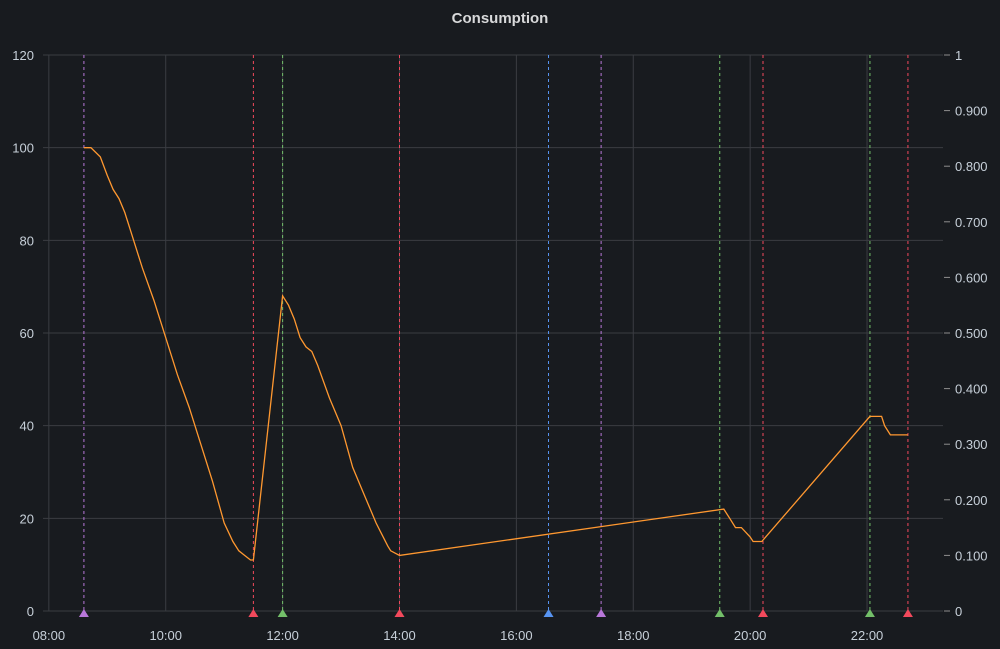 The height and width of the screenshot is (649, 1000). What do you see at coordinates (958, 55) in the screenshot?
I see `y2-tick-label: 1` at bounding box center [958, 55].